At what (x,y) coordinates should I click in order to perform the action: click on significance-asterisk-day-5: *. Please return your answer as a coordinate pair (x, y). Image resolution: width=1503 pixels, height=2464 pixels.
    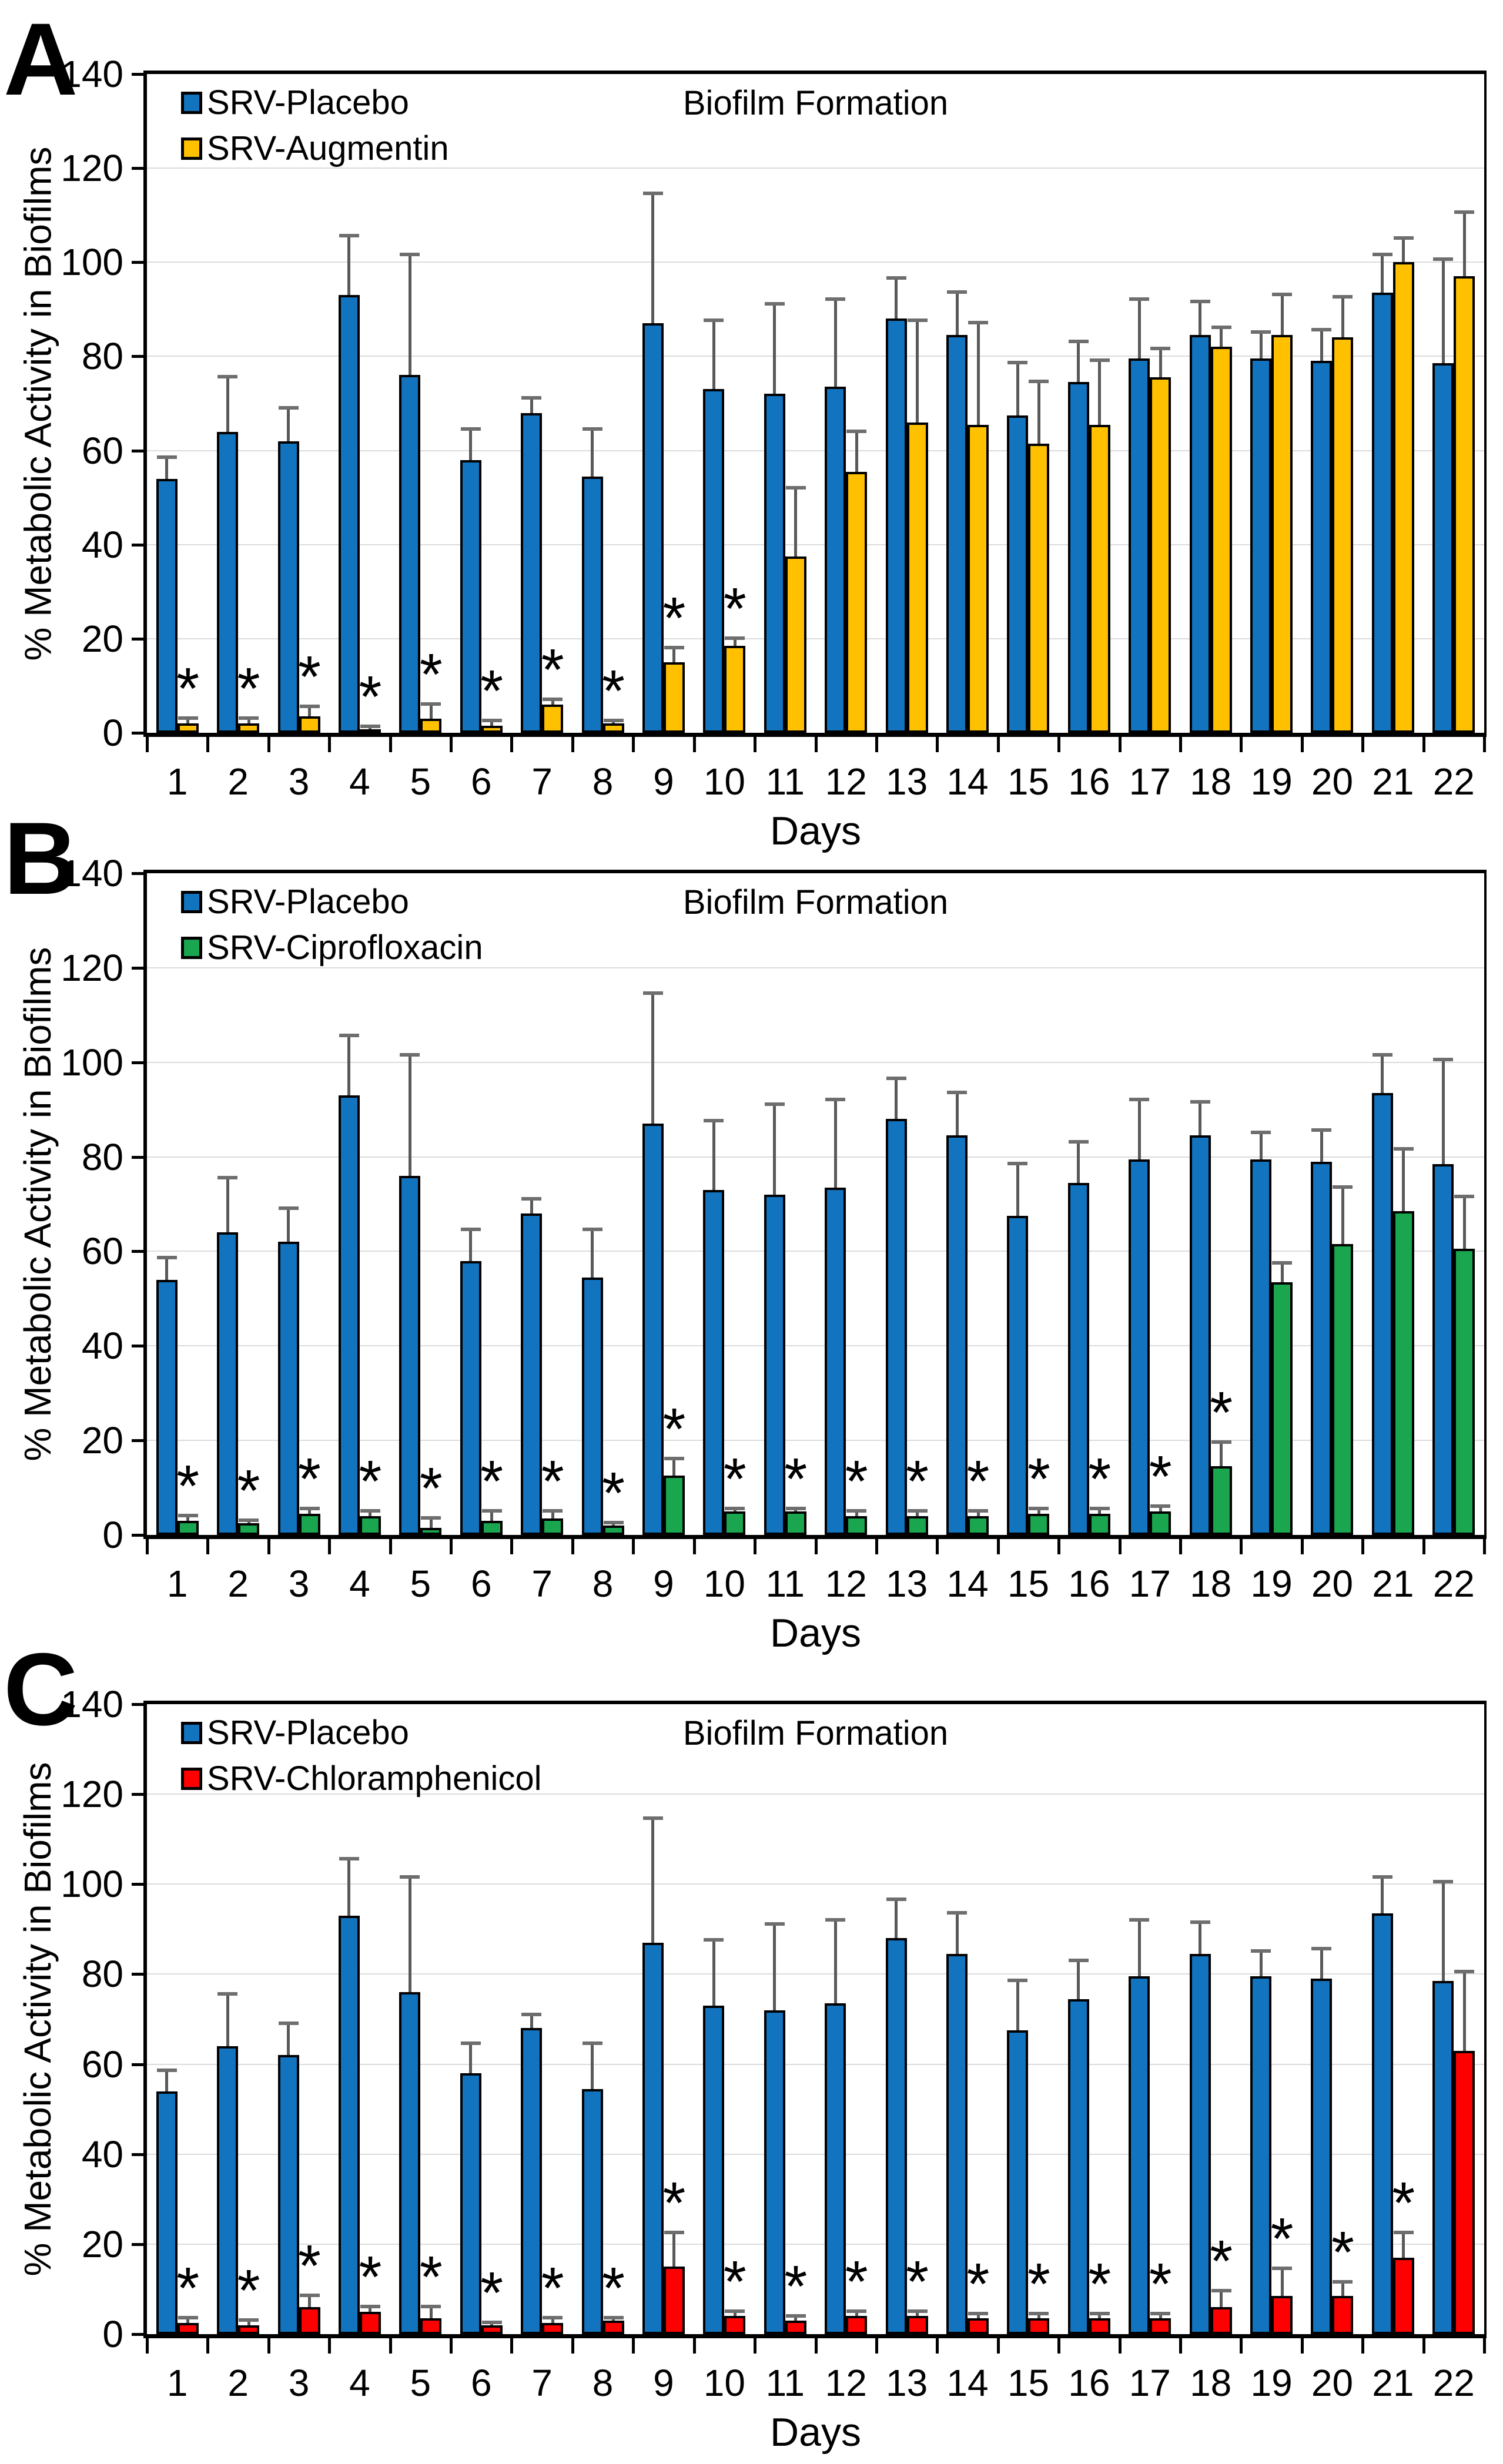
    Looking at the image, I should click on (431, 1488).